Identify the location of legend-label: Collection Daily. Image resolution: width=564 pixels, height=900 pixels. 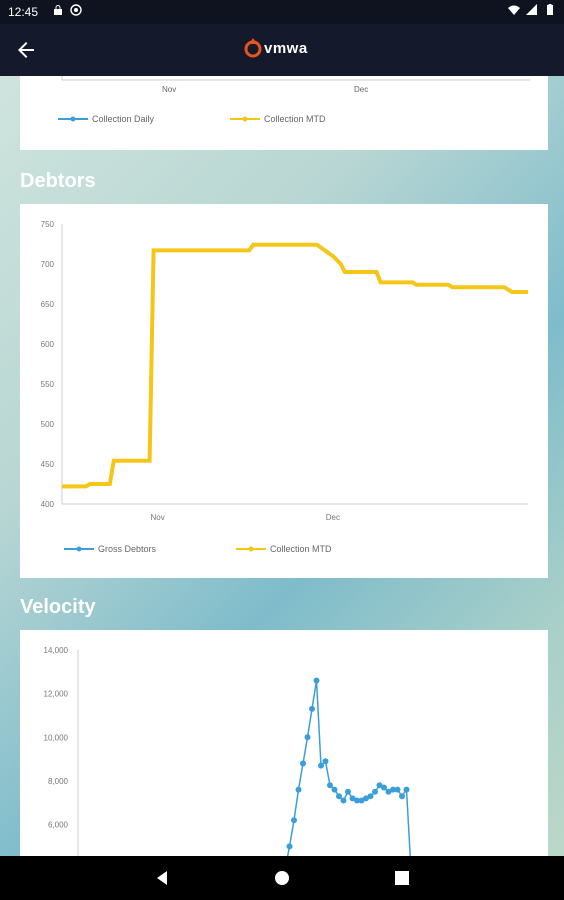
(123, 119).